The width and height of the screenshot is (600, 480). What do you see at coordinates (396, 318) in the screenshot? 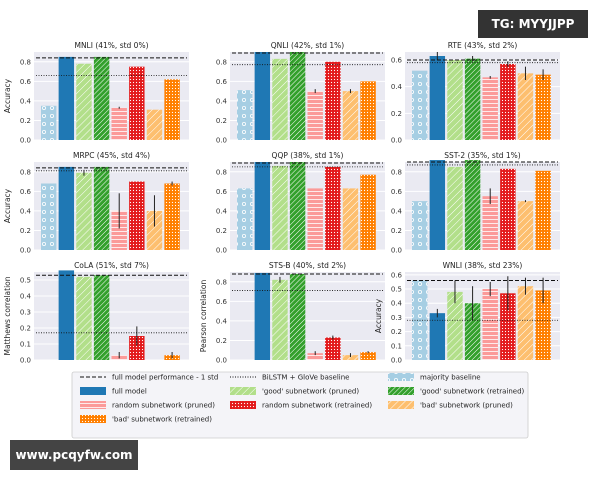
I see `y-tick-label: 0.3` at bounding box center [396, 318].